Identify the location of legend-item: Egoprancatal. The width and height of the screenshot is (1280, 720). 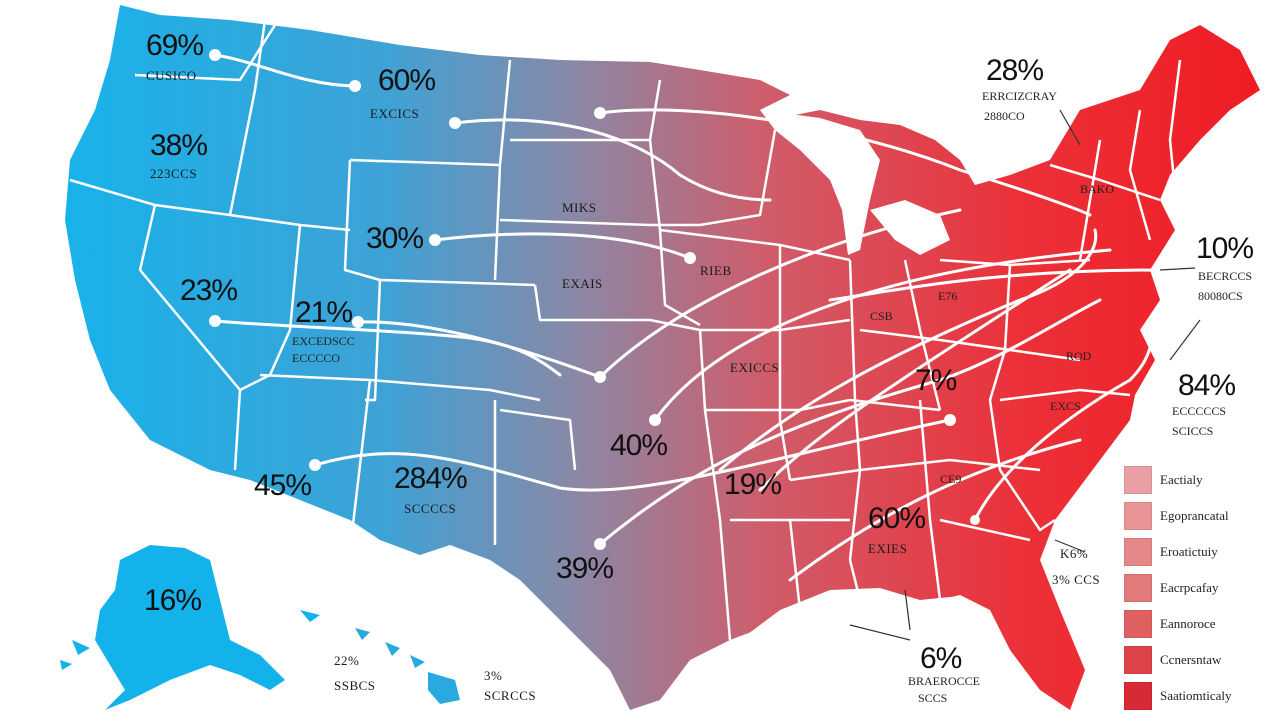
(1199, 516).